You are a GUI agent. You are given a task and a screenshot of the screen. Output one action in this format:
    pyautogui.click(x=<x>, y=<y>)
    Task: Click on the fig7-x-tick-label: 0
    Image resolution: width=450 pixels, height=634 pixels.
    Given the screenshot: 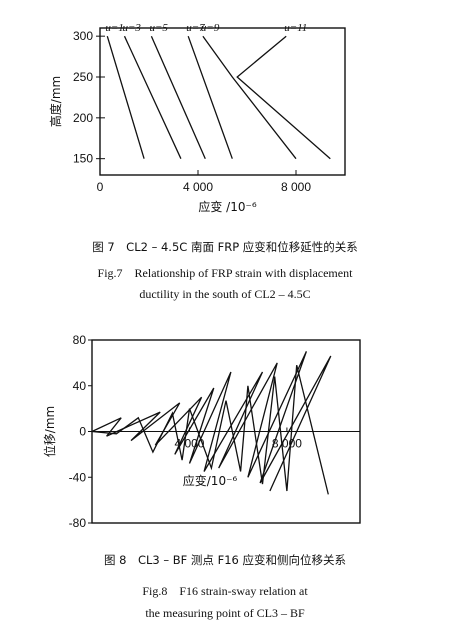 What is the action you would take?
    pyautogui.click(x=100, y=187)
    